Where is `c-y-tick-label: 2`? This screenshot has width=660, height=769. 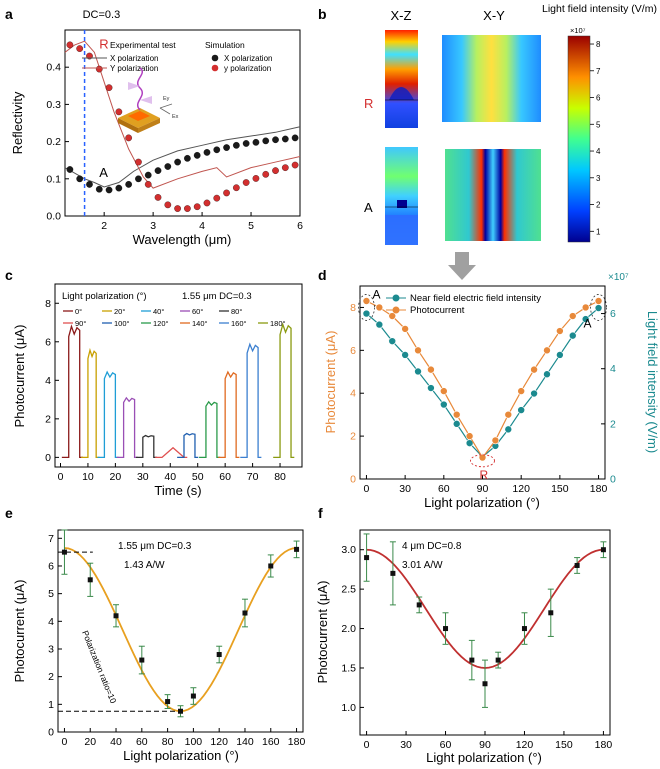
c-y-tick-label: 2 is located at coordinates (48, 419).